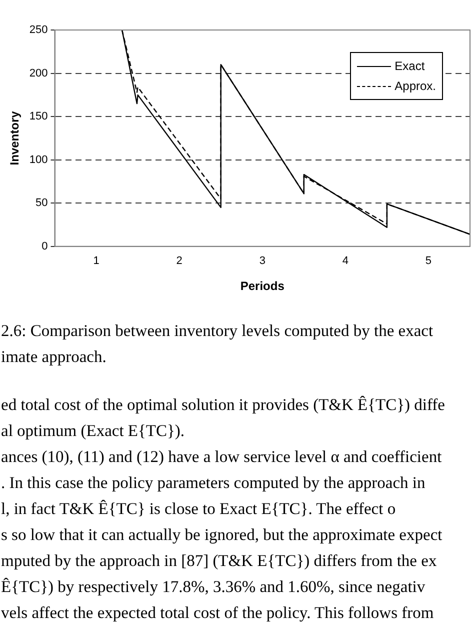  Describe the element at coordinates (222, 457) in the screenshot. I see `text: ances (10), (11) and (12) have a low service level α and coefficient` at that location.